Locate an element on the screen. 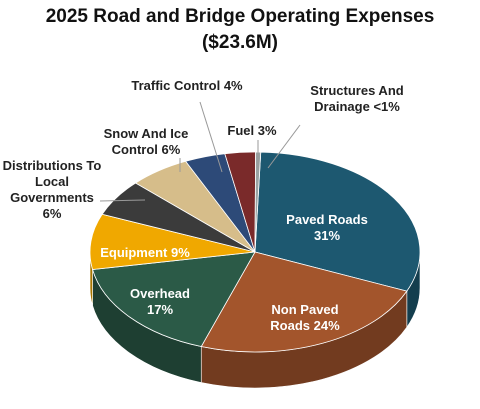  value-label: 17% is located at coordinates (160, 309).